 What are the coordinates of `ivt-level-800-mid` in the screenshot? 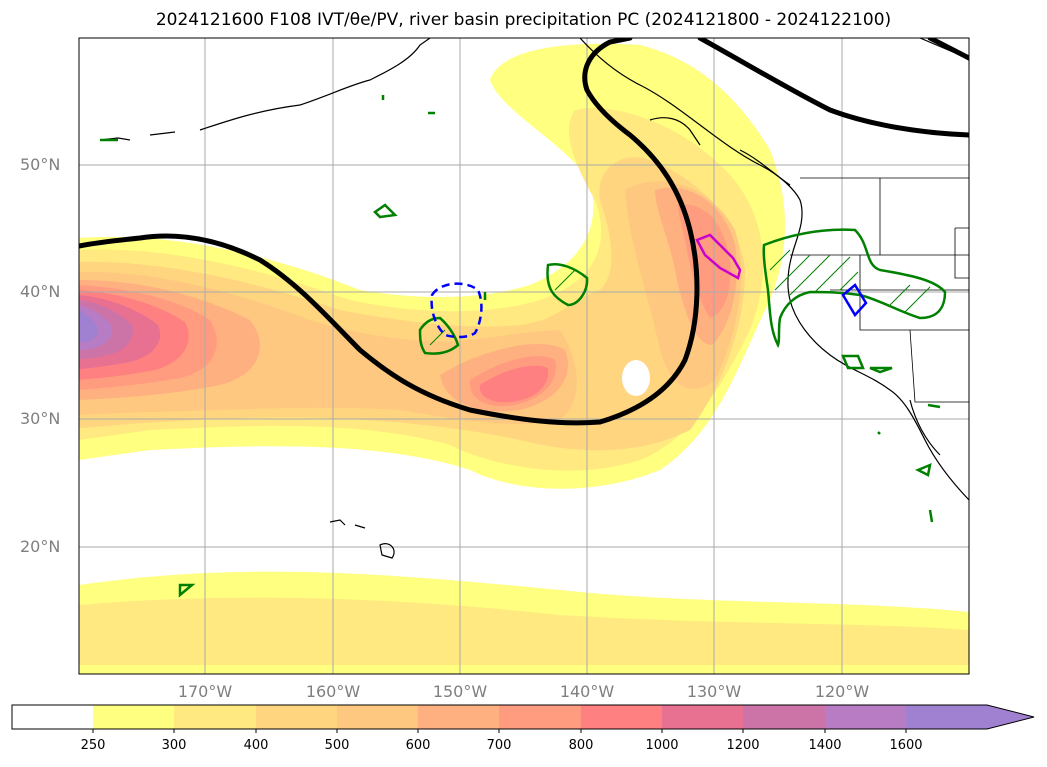 It's located at (514, 384).